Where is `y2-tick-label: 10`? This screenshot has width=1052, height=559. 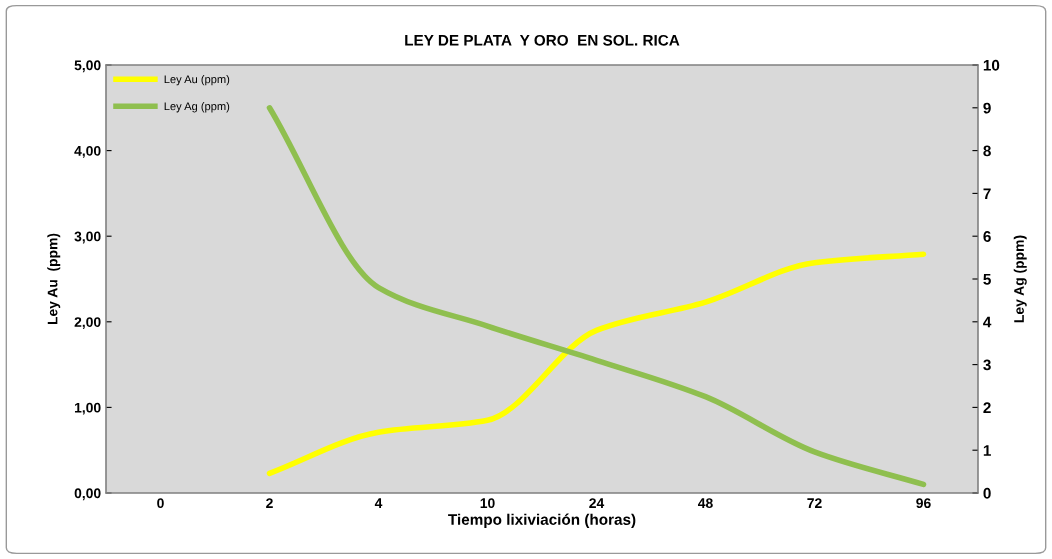
y2-tick-label: 10 is located at coordinates (991, 65).